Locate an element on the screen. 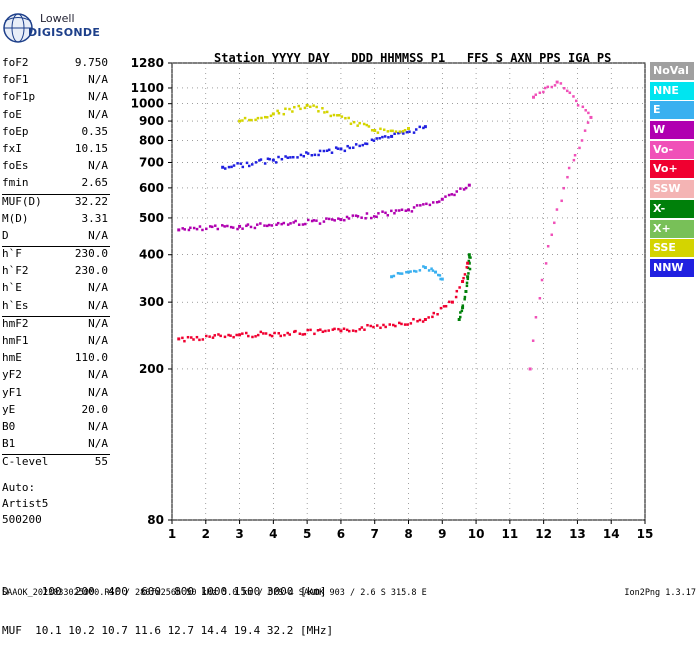 This screenshot has width=700, height=650. y-tick-label: 300 is located at coordinates (151, 302).